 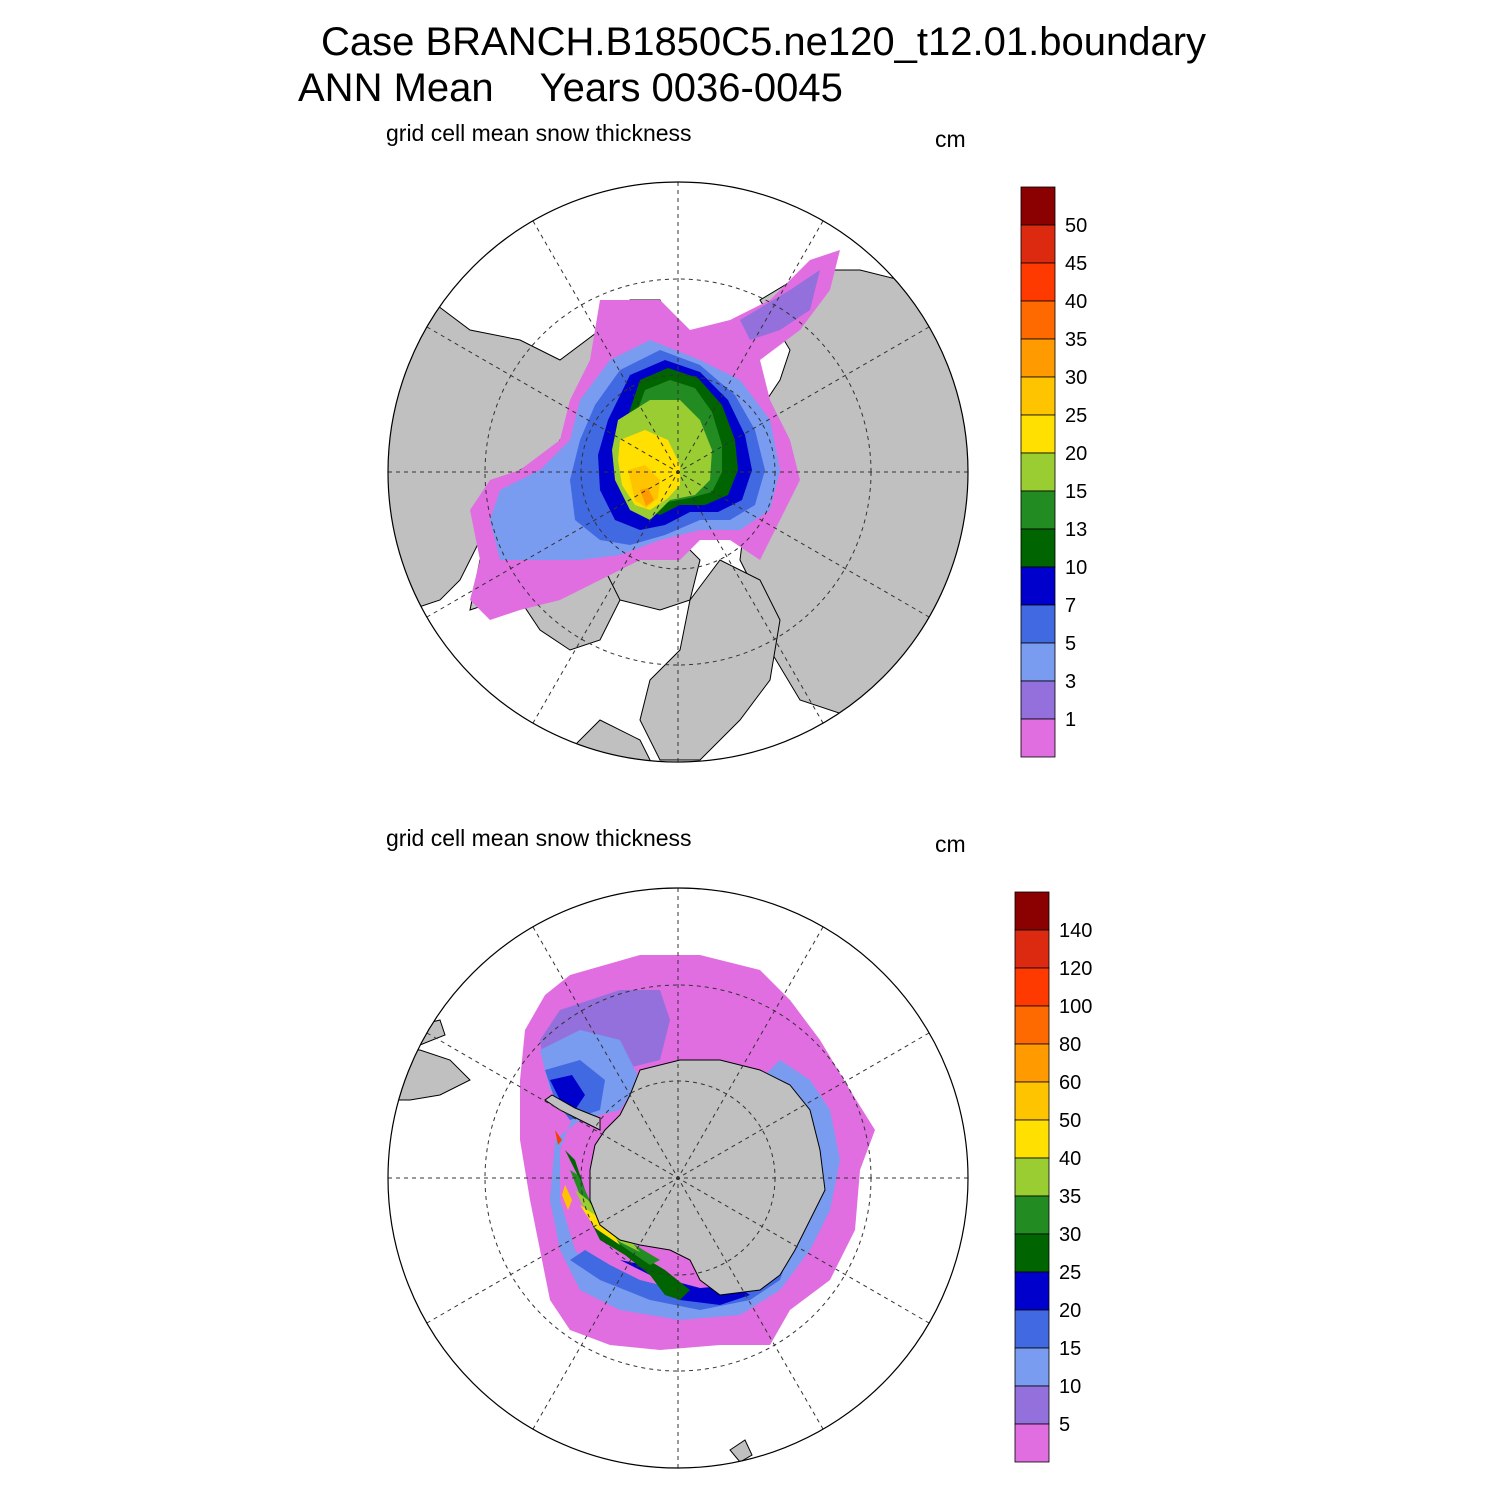 I want to click on years-label: Years 0036-0045, so click(x=691, y=88).